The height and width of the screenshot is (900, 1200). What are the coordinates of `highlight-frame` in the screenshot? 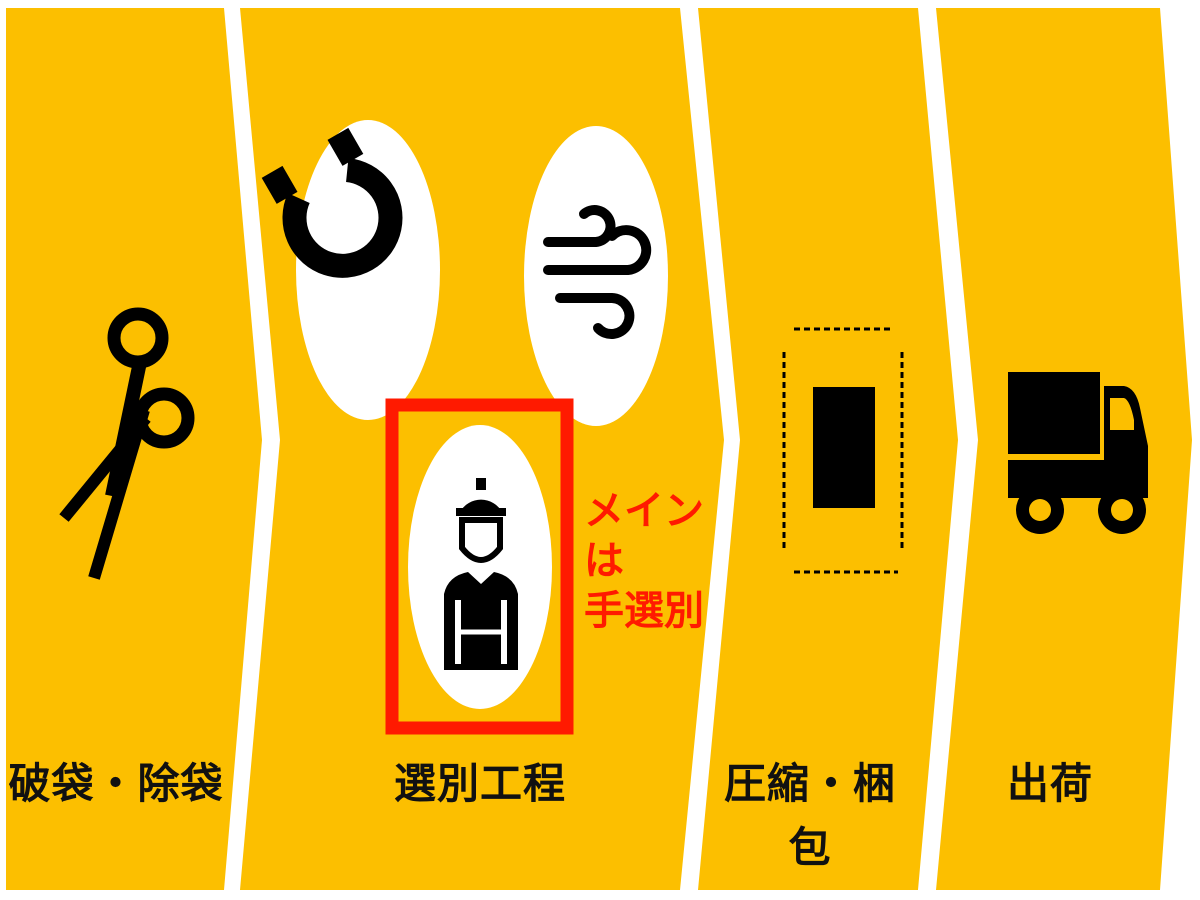 It's located at (479, 566).